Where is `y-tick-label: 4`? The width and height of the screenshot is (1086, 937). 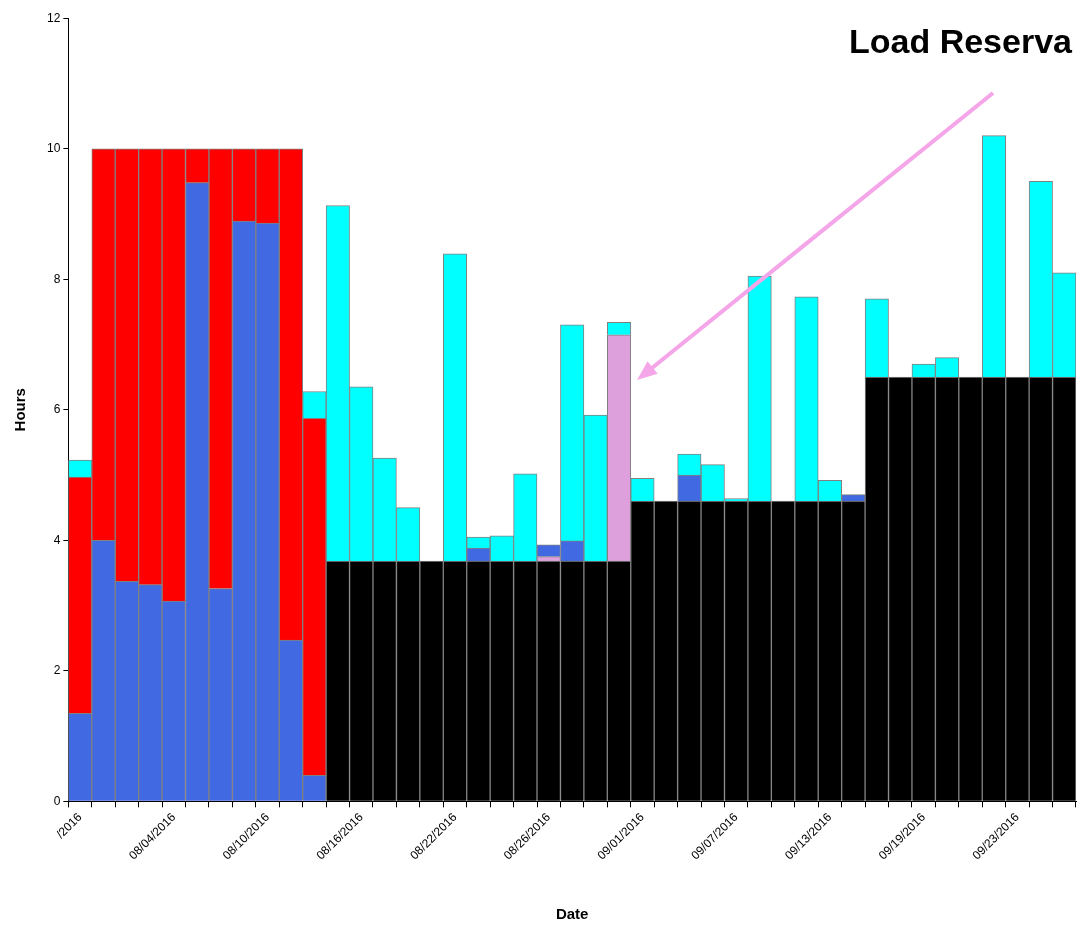
y-tick-label: 4 is located at coordinates (57, 539).